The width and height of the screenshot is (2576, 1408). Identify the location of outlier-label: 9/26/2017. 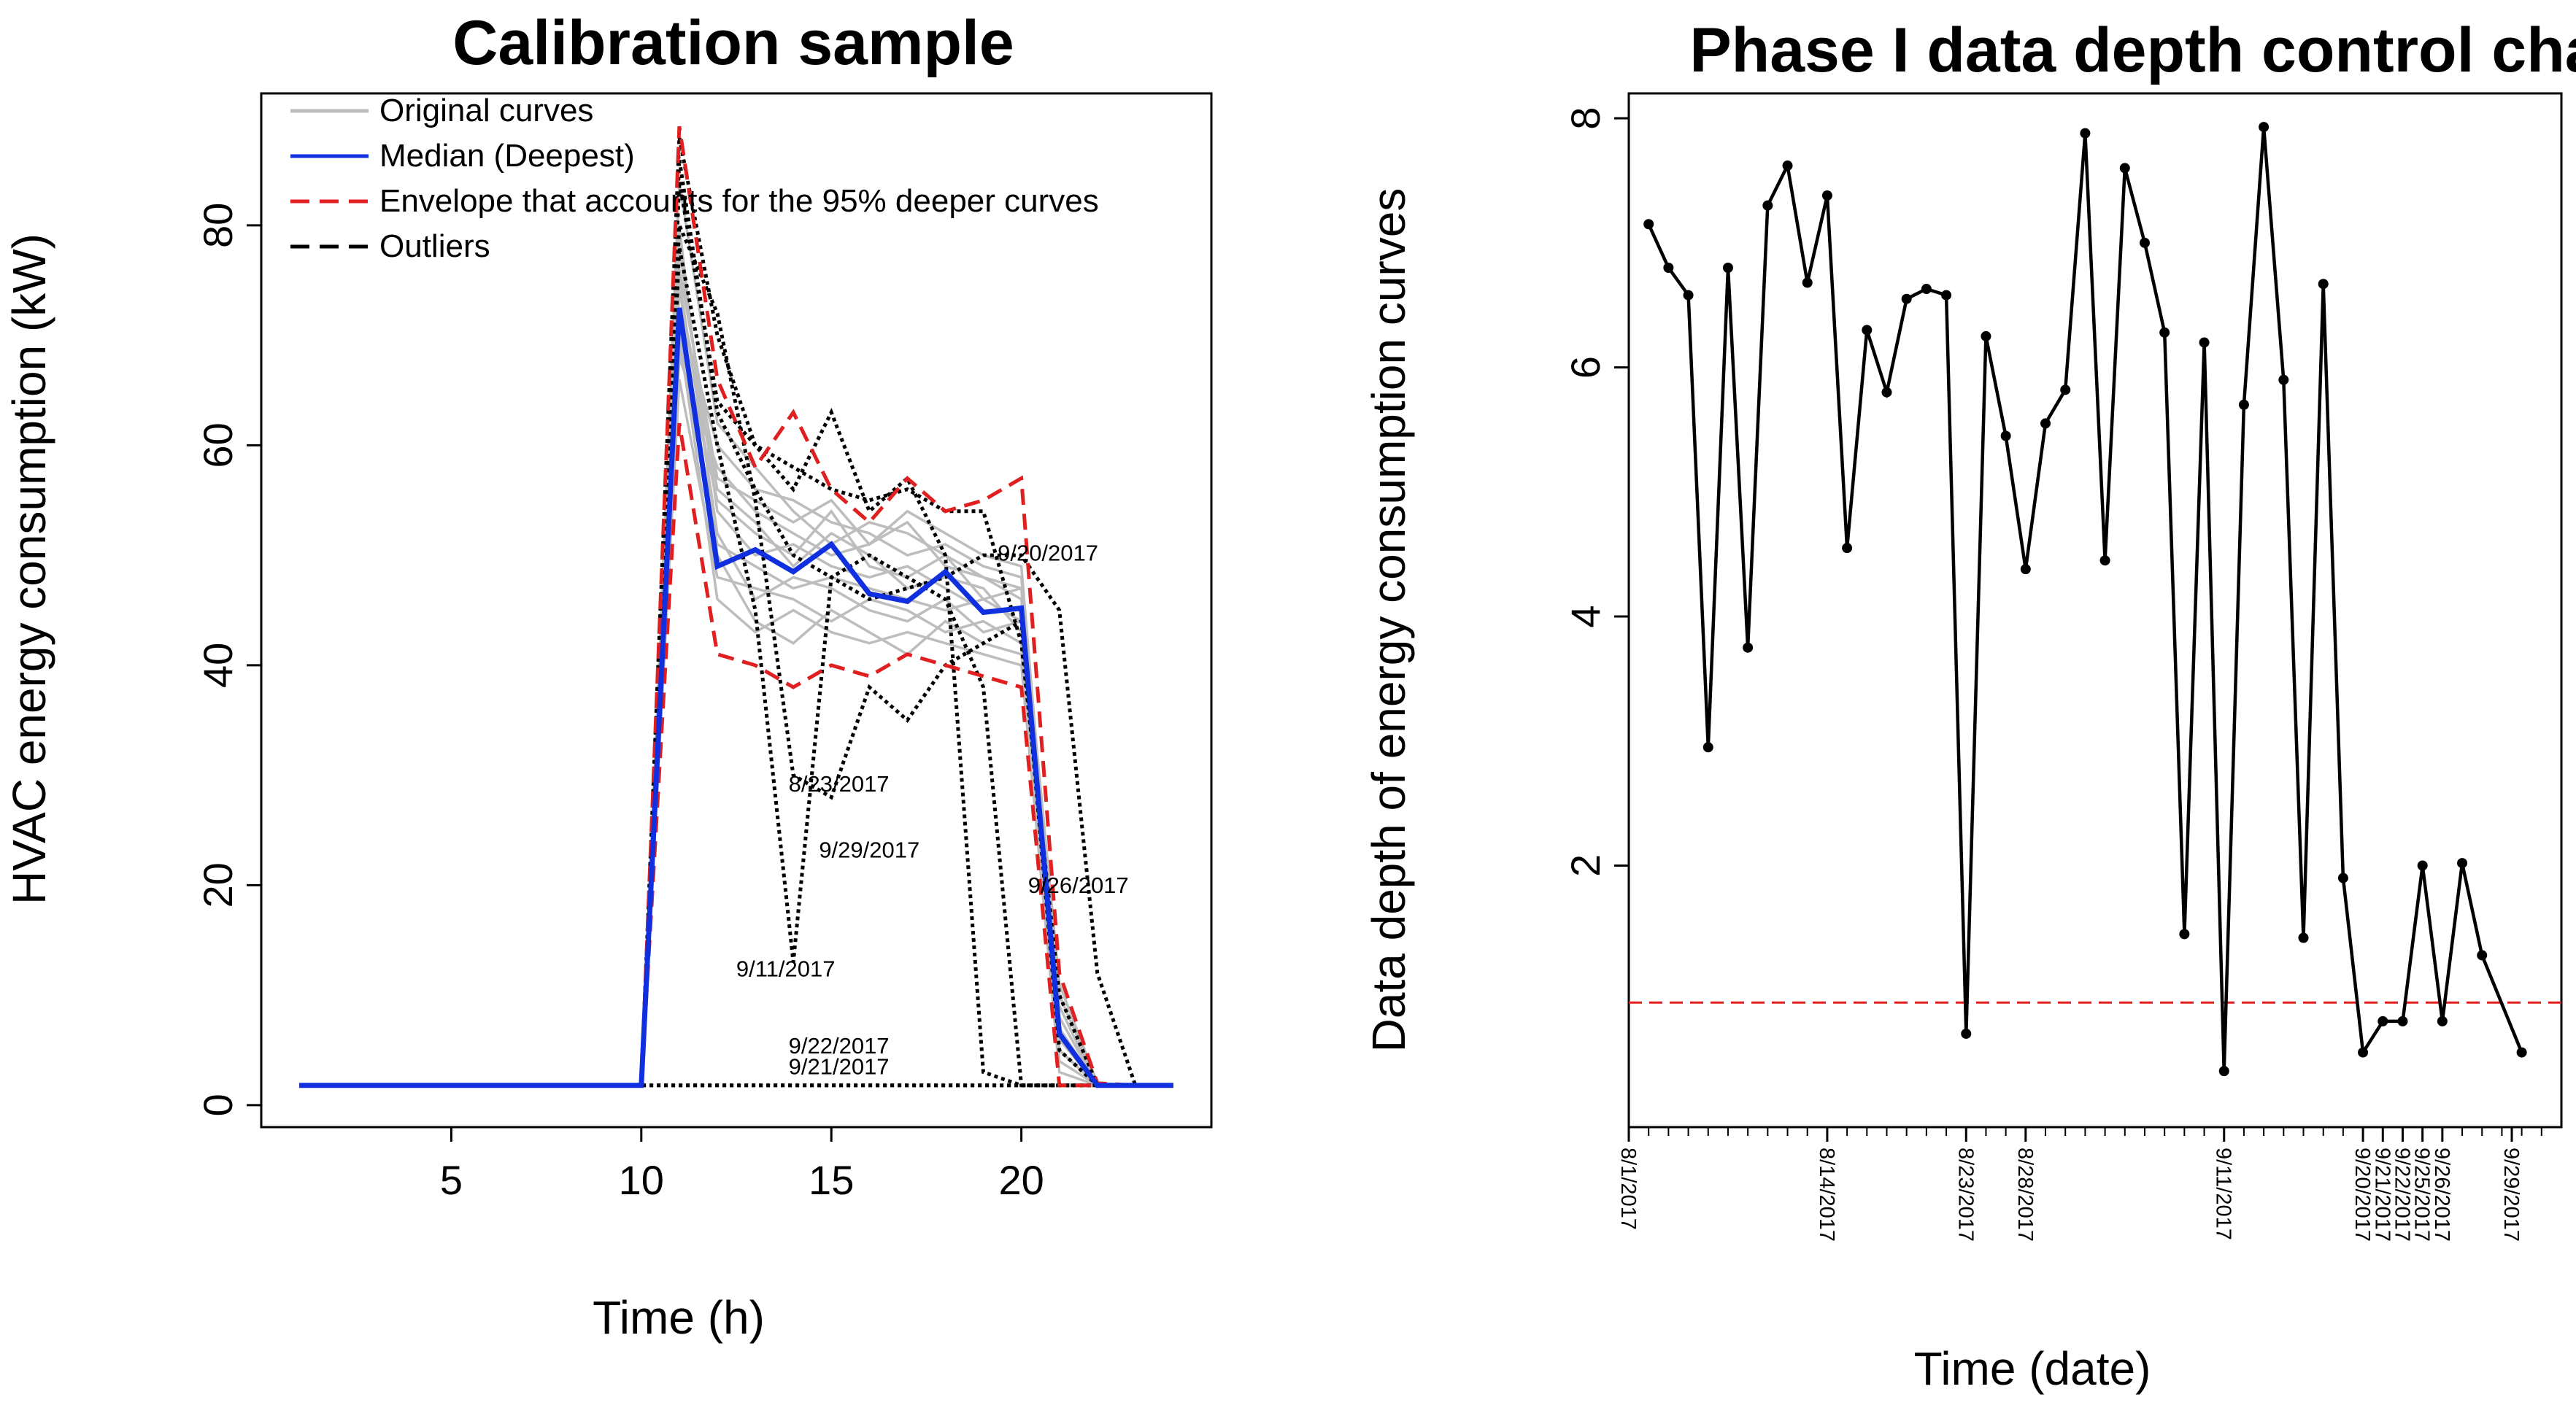
(1078, 885).